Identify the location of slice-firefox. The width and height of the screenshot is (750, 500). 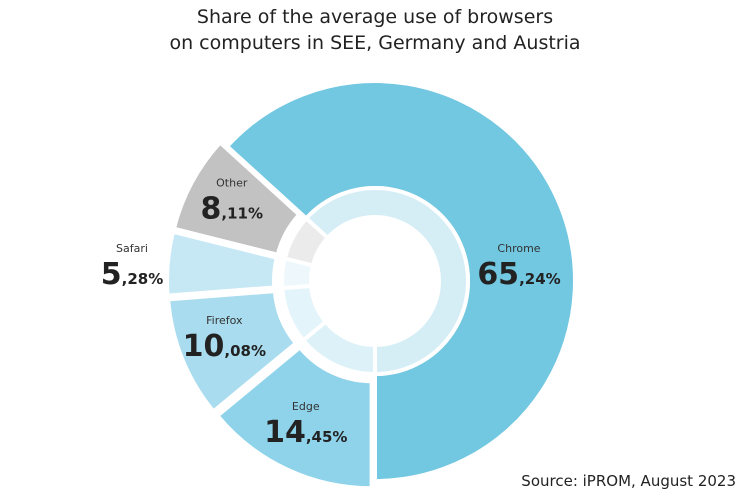
(232, 351).